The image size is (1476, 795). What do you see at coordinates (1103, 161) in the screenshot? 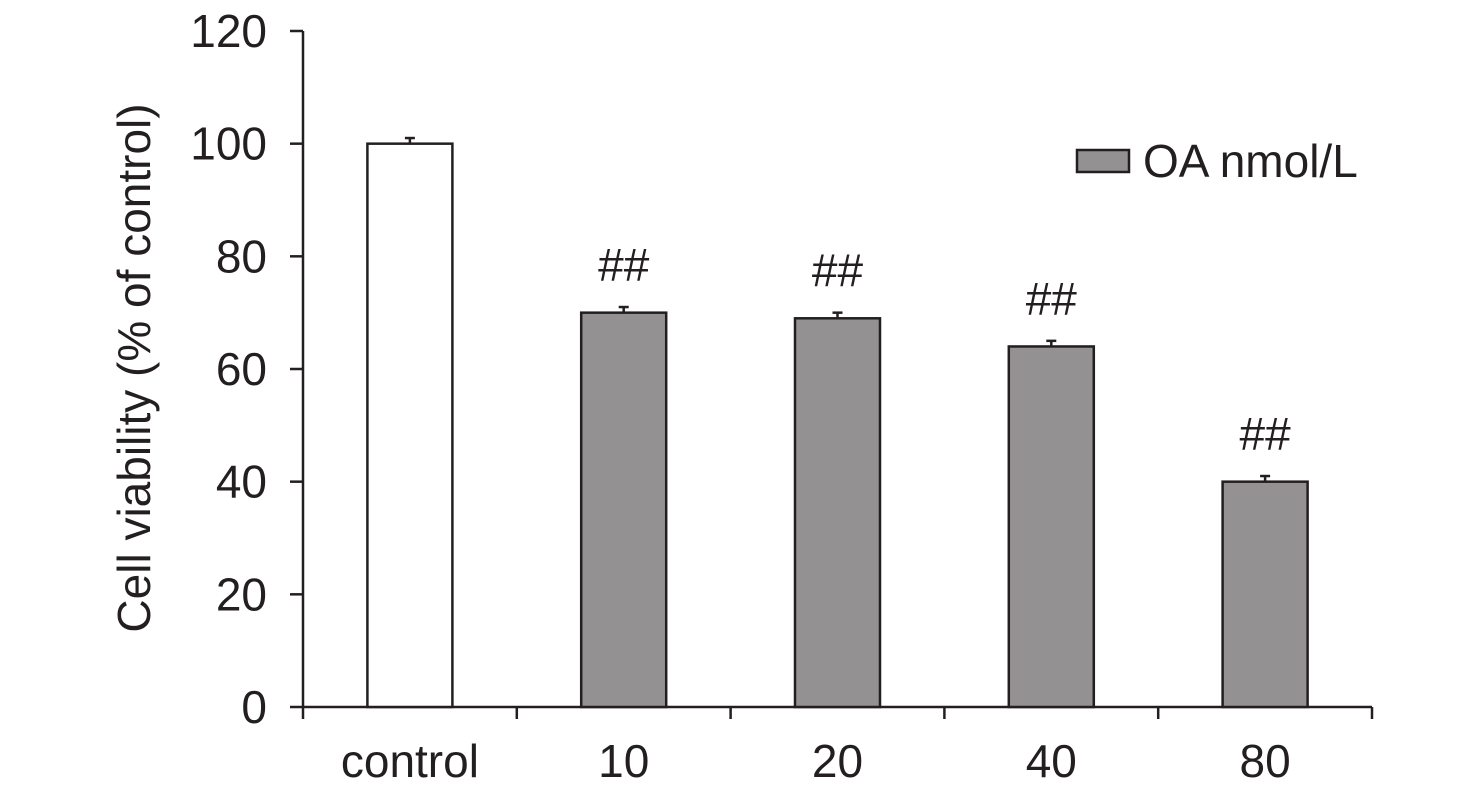
I see `legend-swatch` at bounding box center [1103, 161].